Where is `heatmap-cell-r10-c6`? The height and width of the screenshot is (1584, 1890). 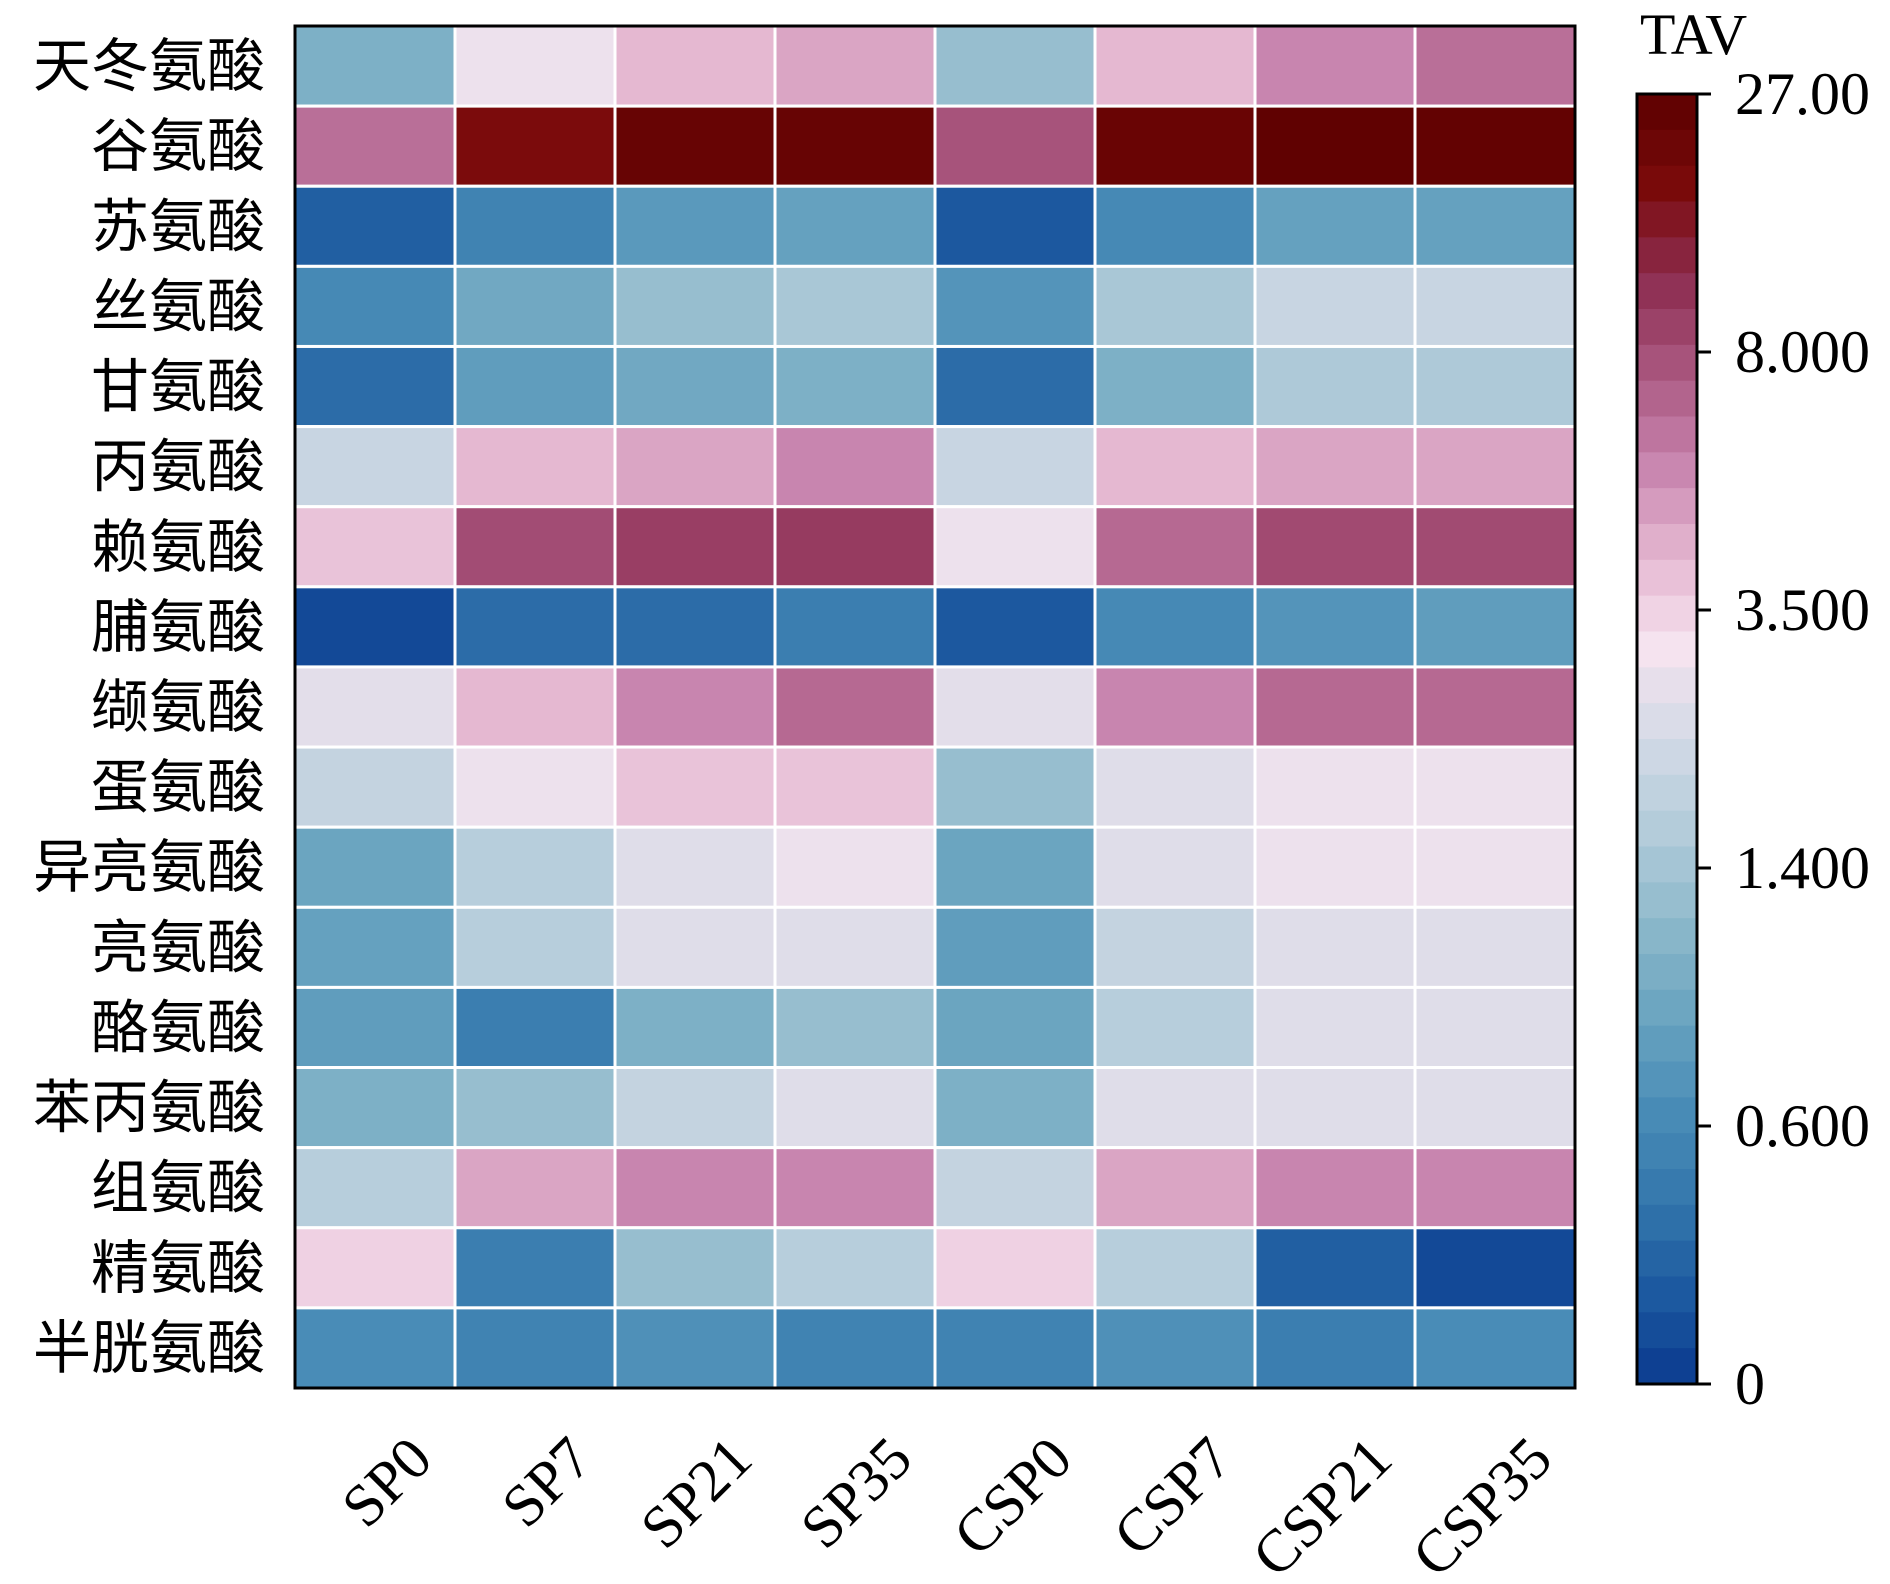
heatmap-cell-r10-c6 is located at coordinates (1335, 867).